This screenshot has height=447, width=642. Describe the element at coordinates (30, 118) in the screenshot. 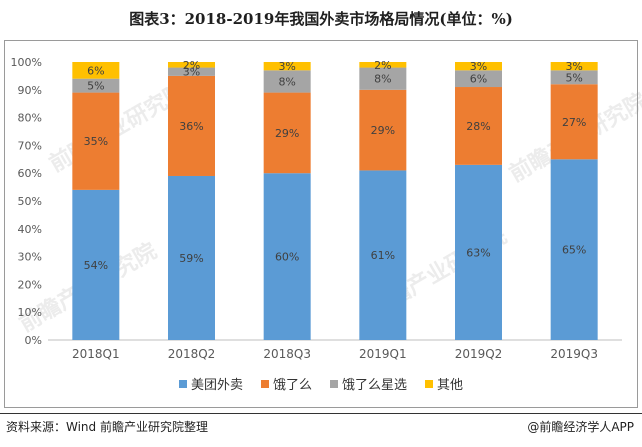

I see `y-tick-label: 80%` at that location.